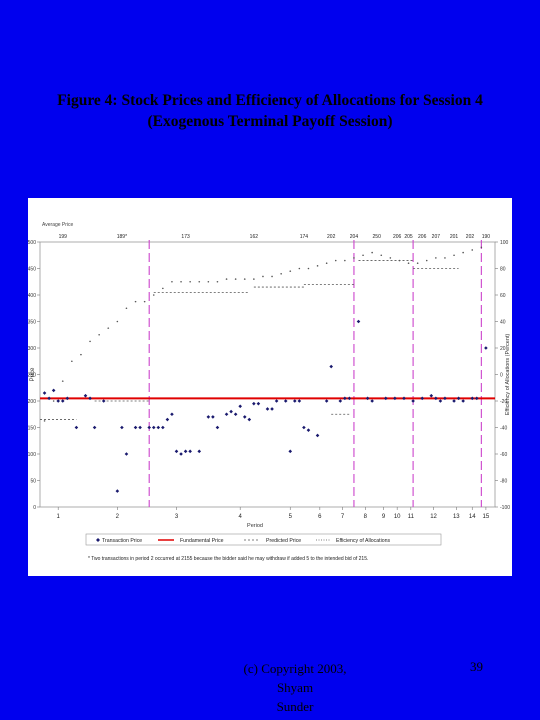 The image size is (540, 720). Describe the element at coordinates (397, 237) in the screenshot. I see `average-price-label: 206` at that location.